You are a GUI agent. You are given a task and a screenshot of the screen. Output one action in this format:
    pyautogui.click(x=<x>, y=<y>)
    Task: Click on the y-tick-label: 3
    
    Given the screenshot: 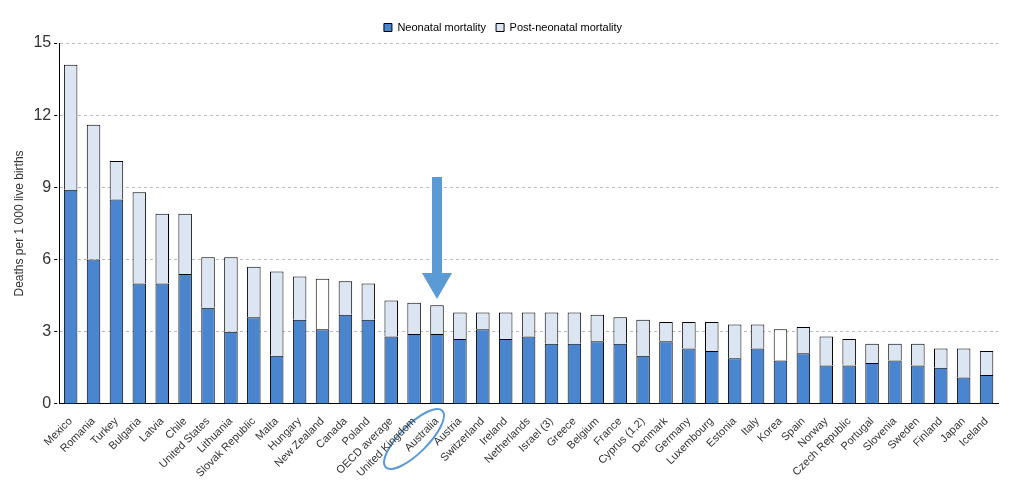 What is the action you would take?
    pyautogui.click(x=47, y=331)
    